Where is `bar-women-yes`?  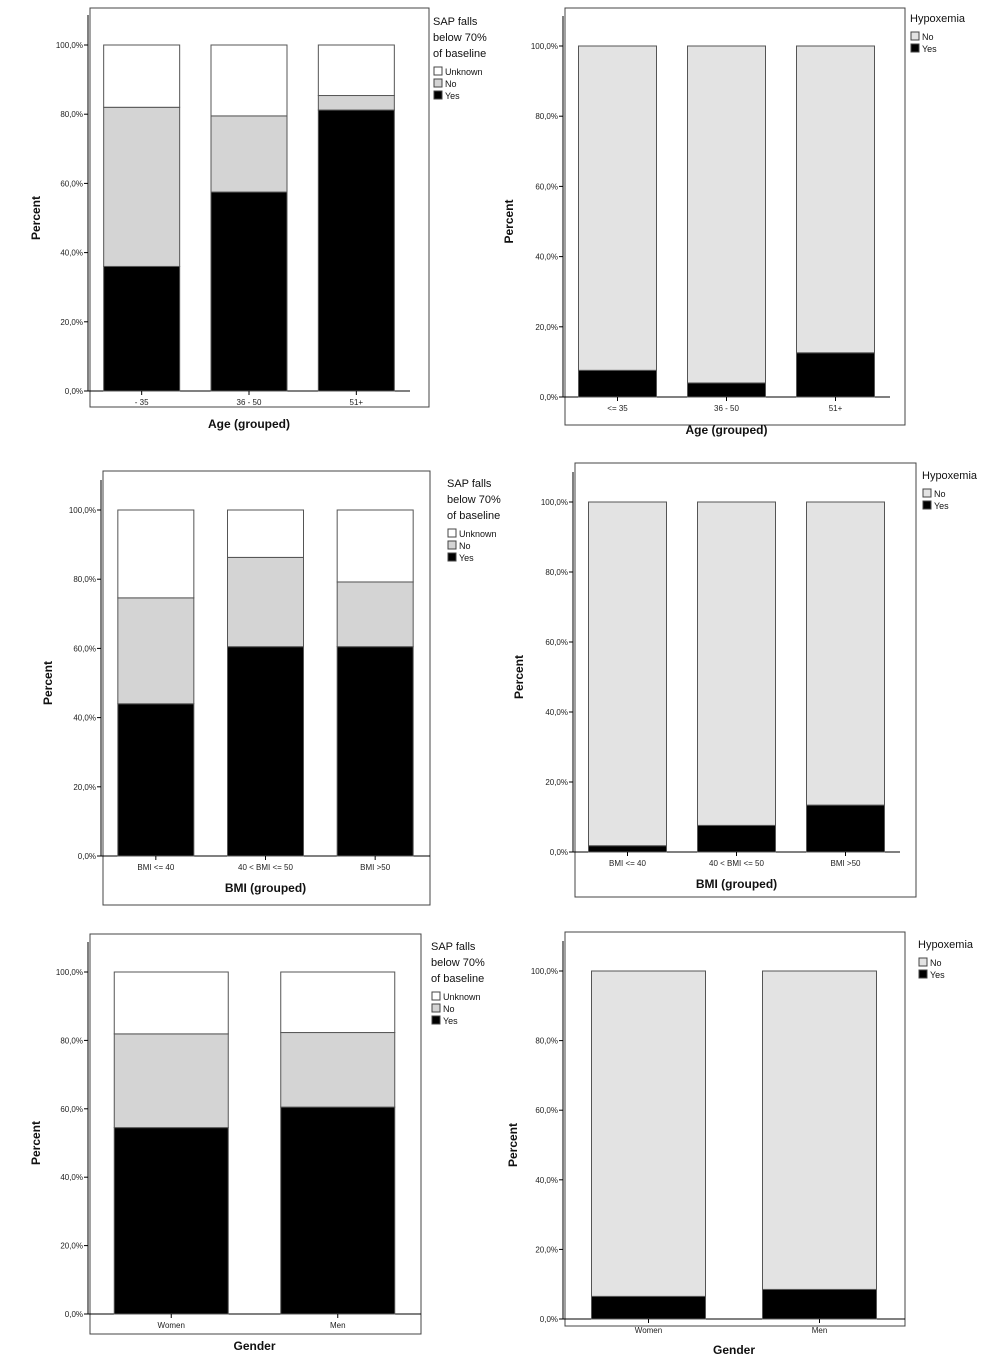 bar-women-yes is located at coordinates (171, 1221).